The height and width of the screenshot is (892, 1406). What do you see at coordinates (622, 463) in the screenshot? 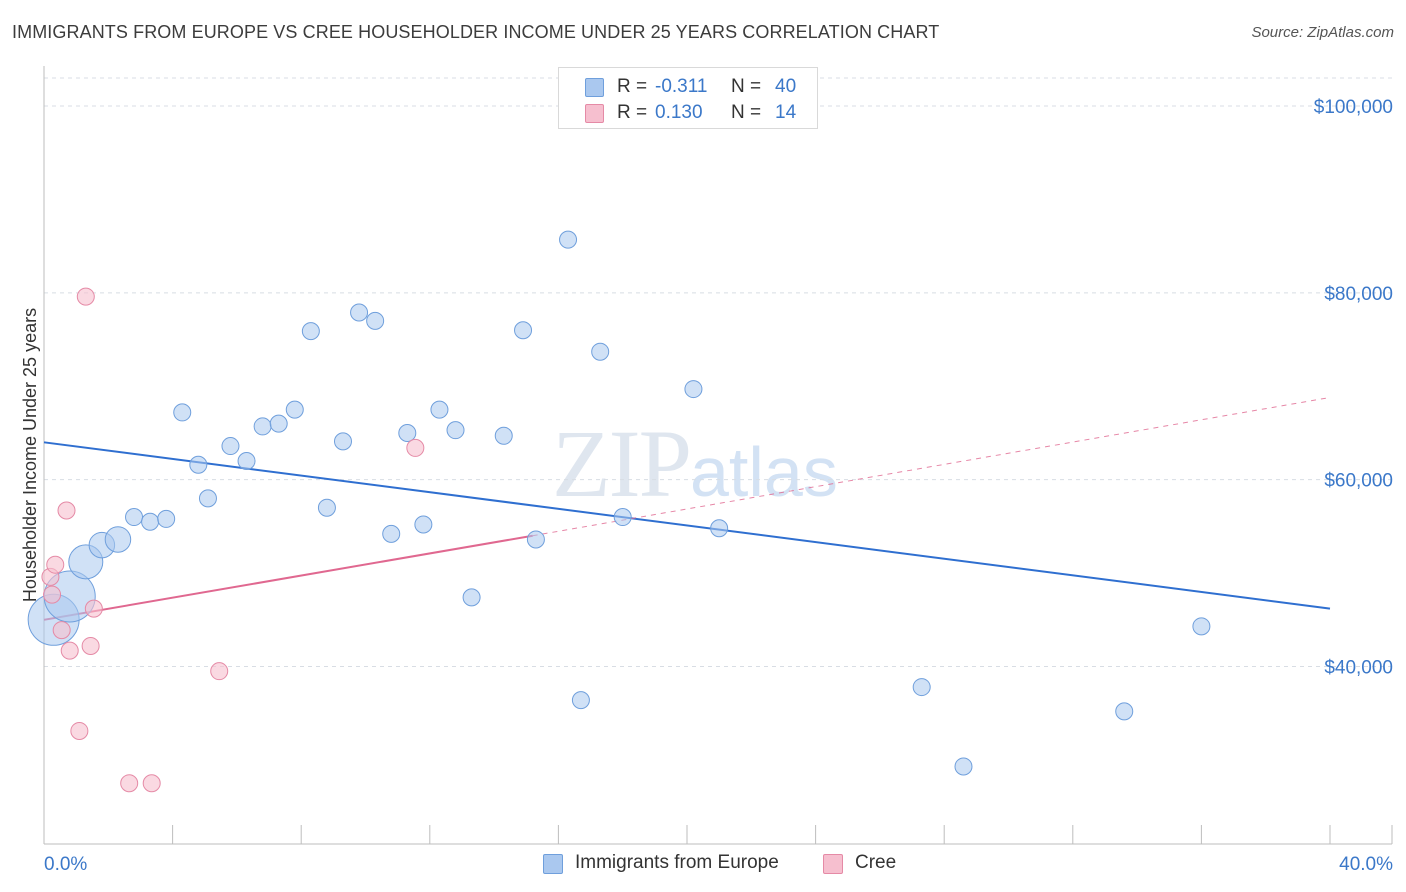
I see `watermark-zip: ZIP` at bounding box center [622, 463].